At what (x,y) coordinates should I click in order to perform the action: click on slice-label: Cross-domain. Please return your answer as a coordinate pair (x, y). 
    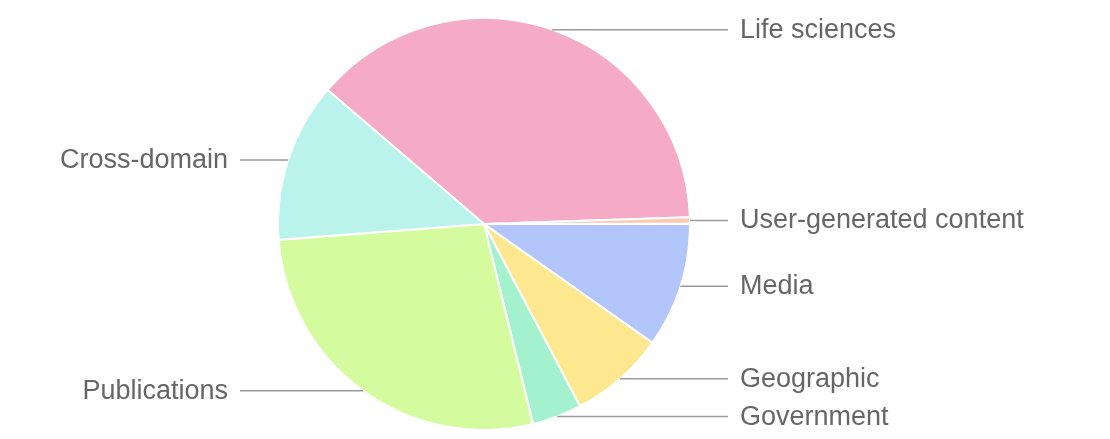
    Looking at the image, I should click on (143, 159).